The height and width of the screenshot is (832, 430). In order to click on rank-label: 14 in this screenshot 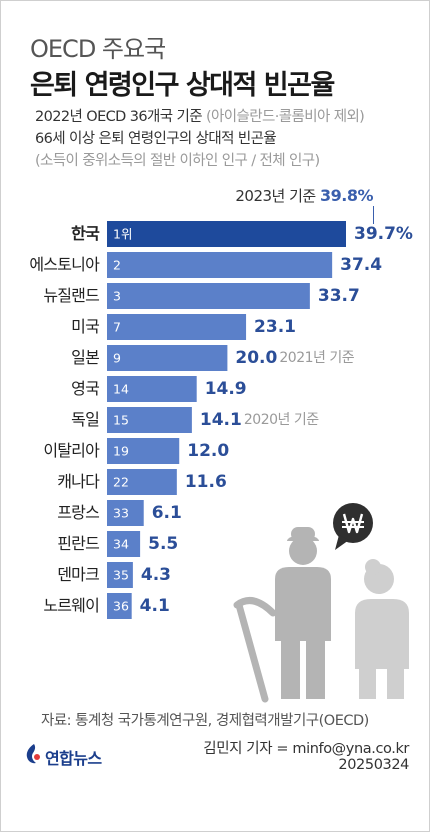, I will do `click(121, 389)`.